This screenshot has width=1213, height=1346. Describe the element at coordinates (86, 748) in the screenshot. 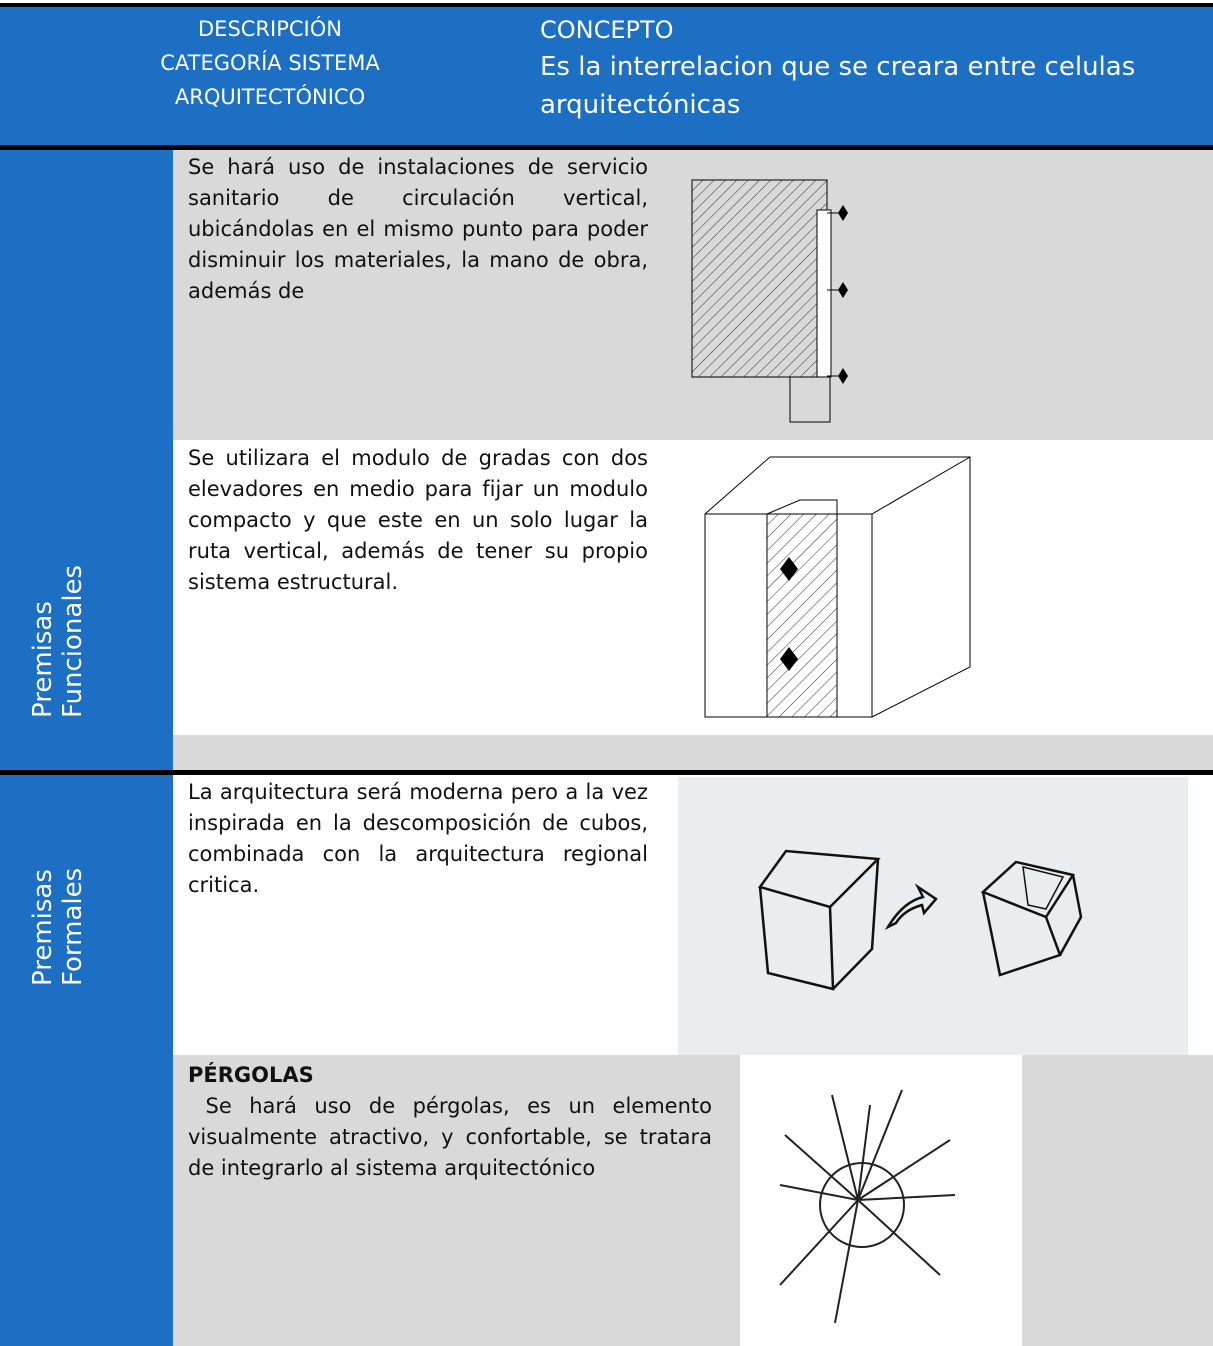

I see `side-column` at that location.